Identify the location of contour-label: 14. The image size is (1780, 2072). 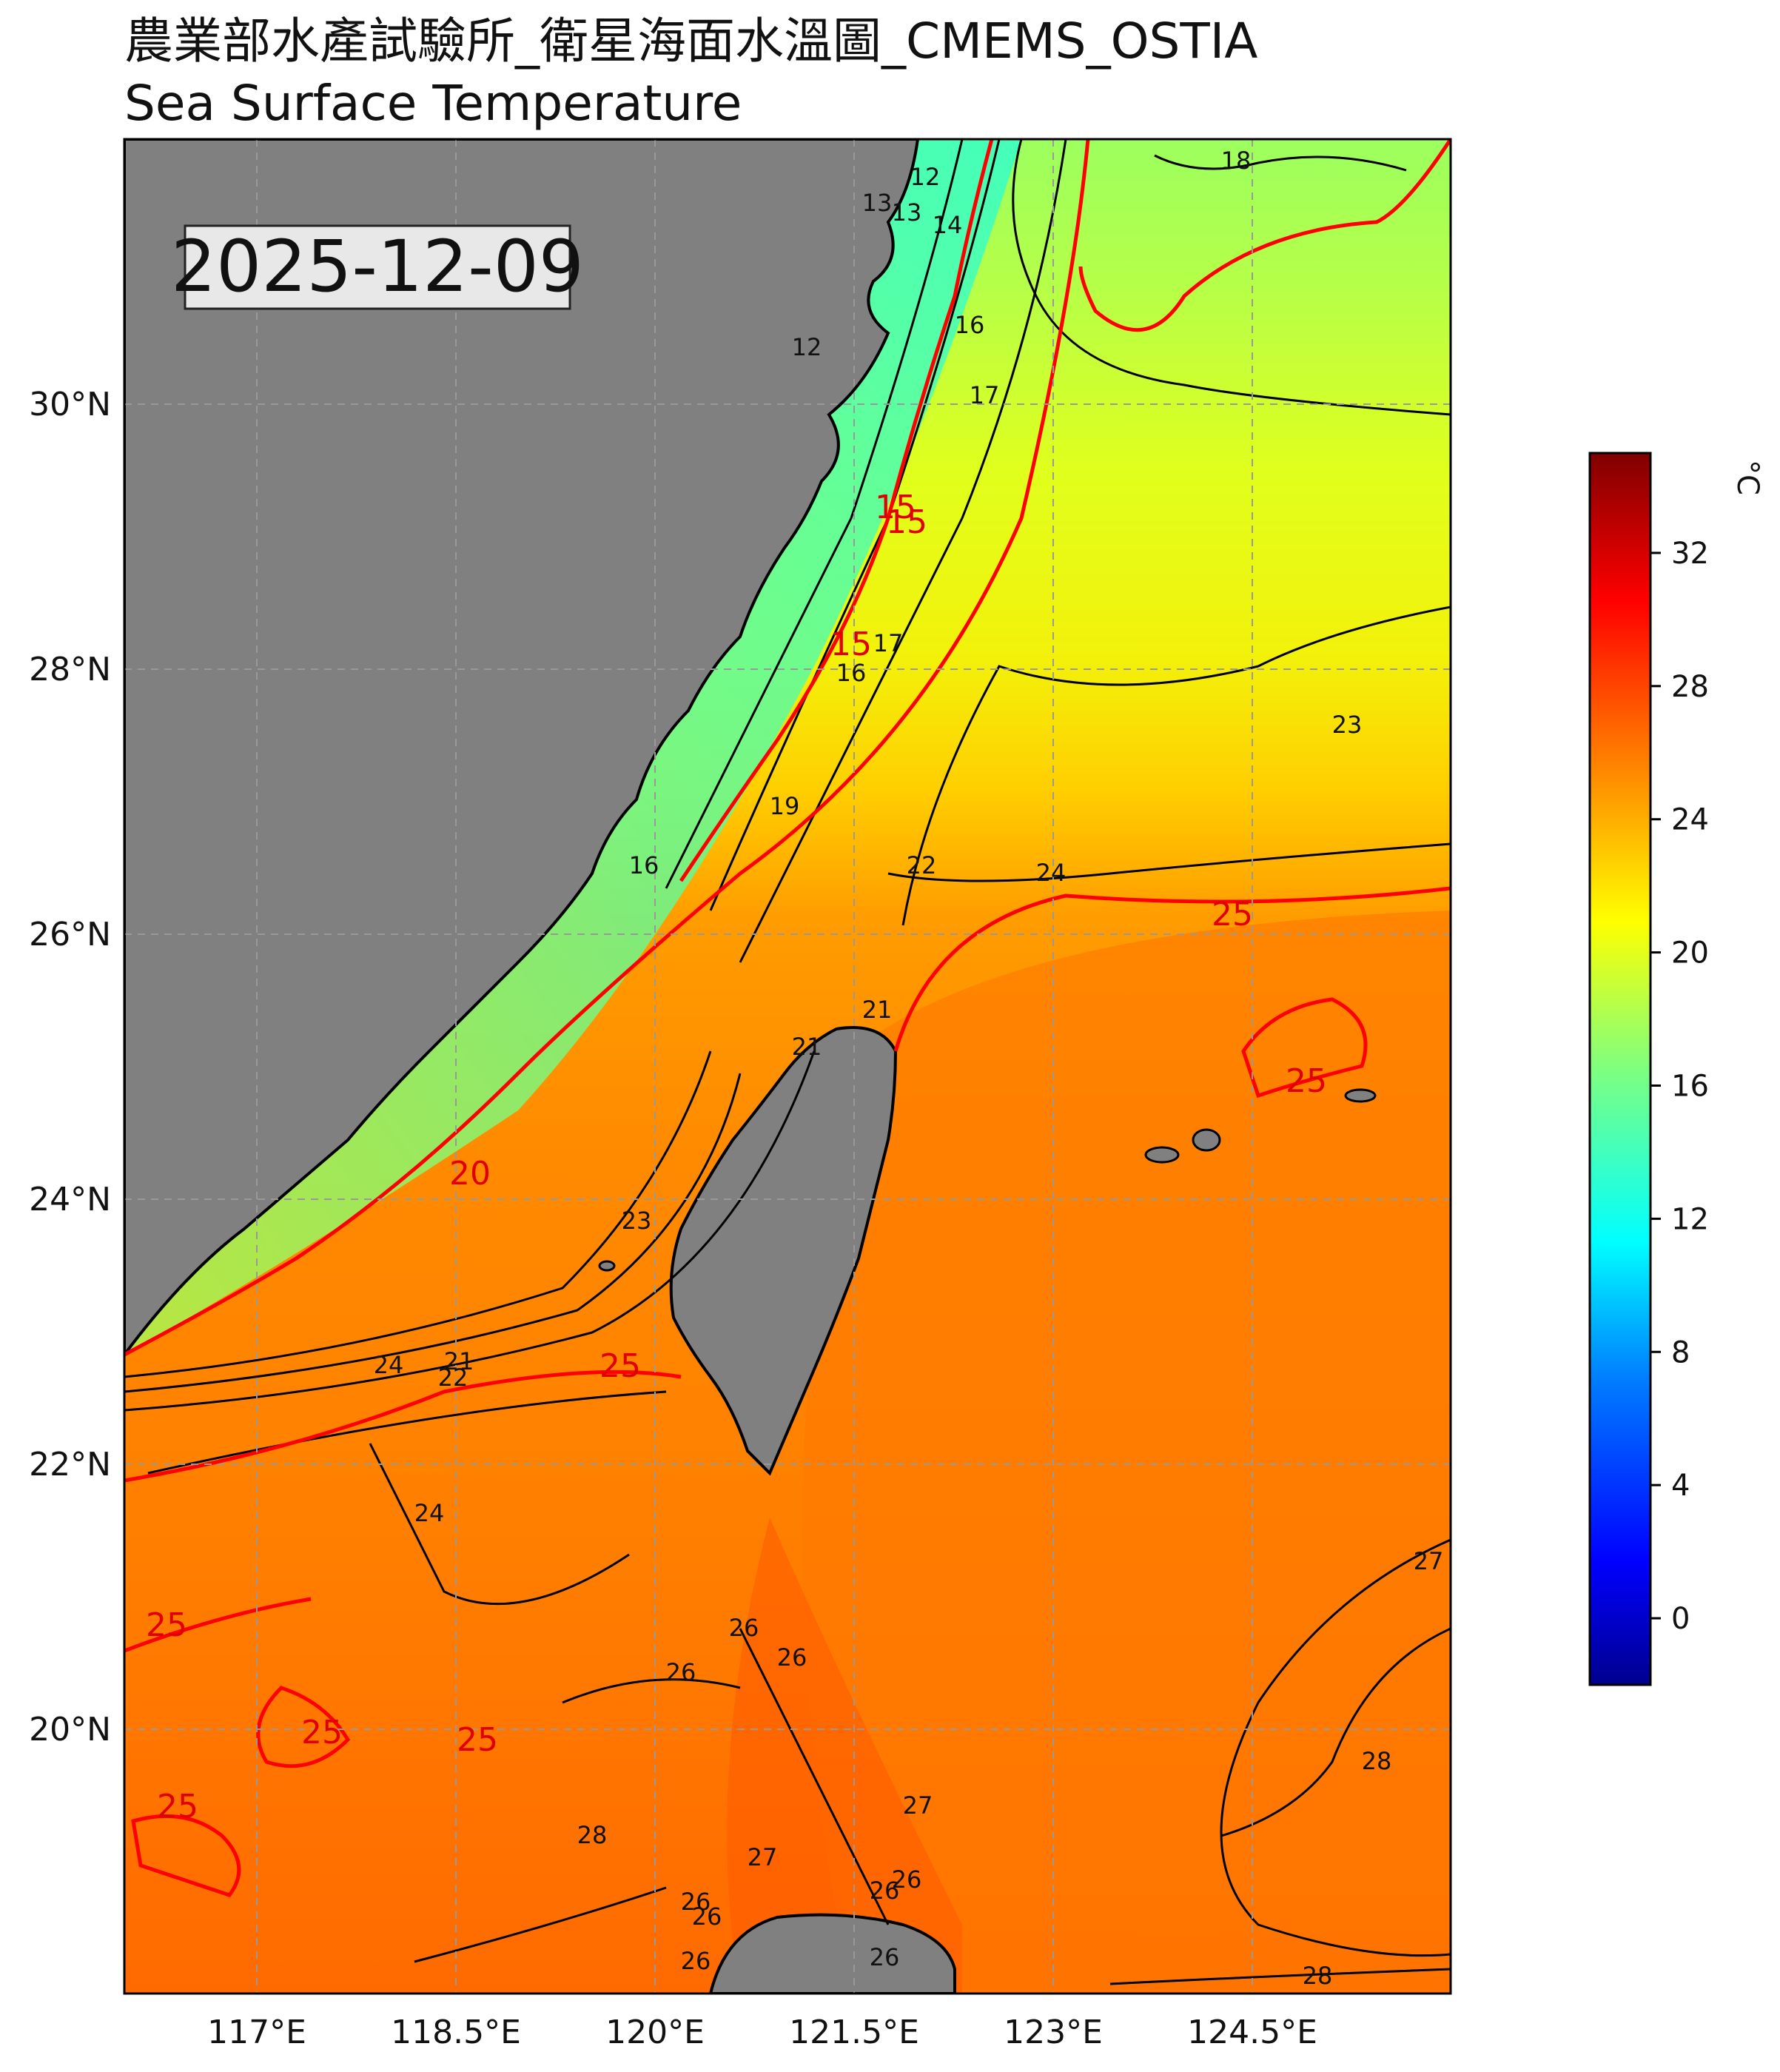
(948, 225).